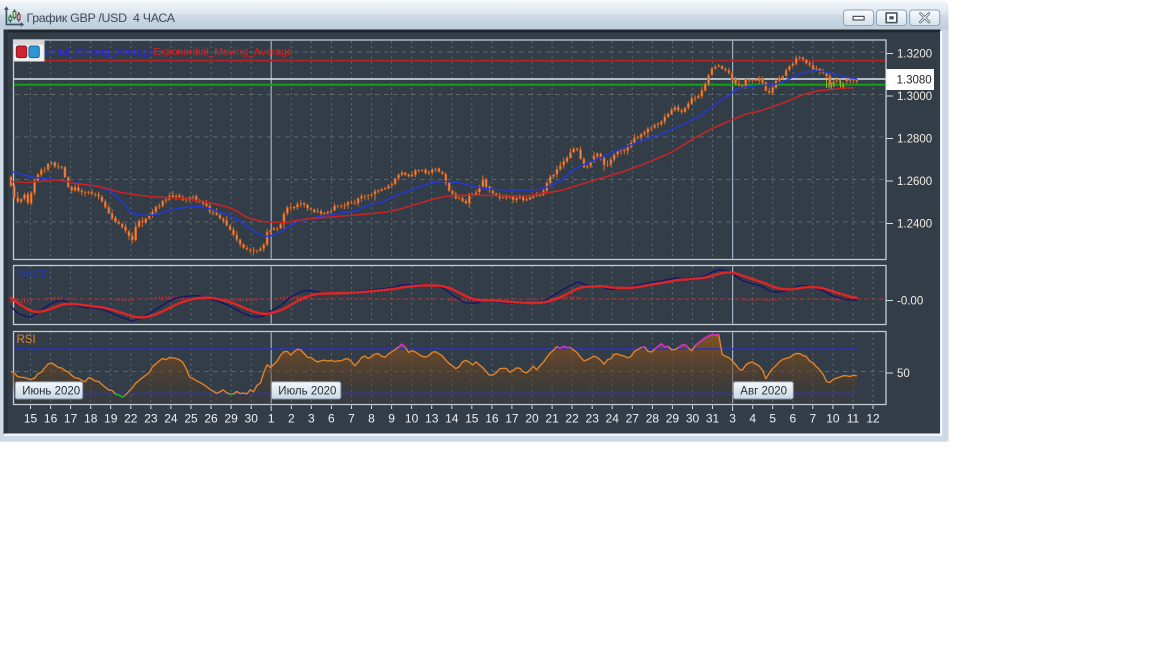  I want to click on svg-text: 1, so click(271, 419).